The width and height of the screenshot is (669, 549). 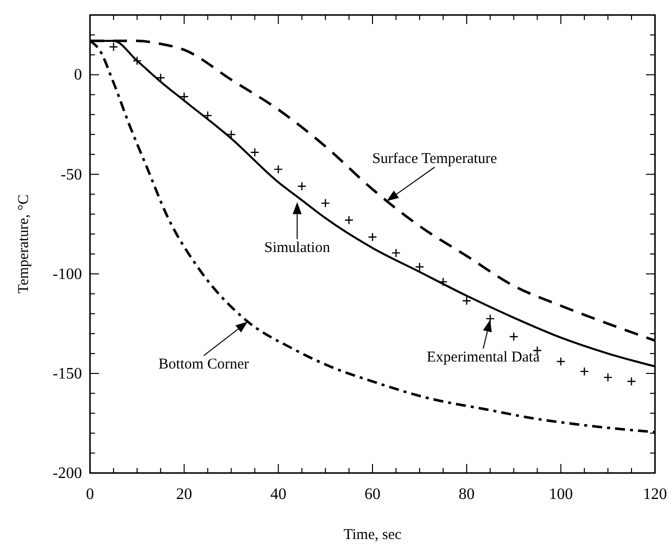 I want to click on x-axis-title: Time, sec, so click(x=373, y=535).